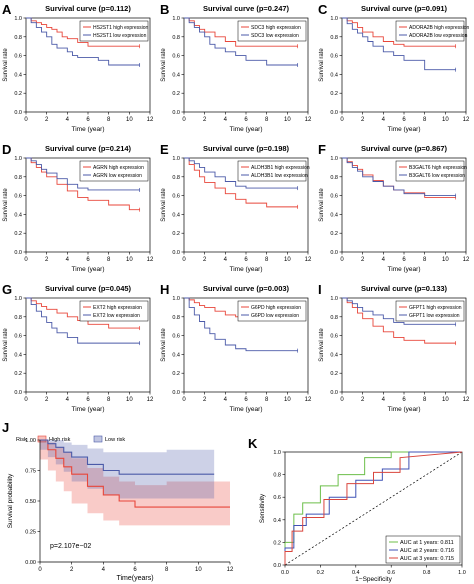 The height and width of the screenshot is (584, 474). What do you see at coordinates (439, 28) in the screenshot?
I see `legend-entry: ADORA2B high expression` at bounding box center [439, 28].